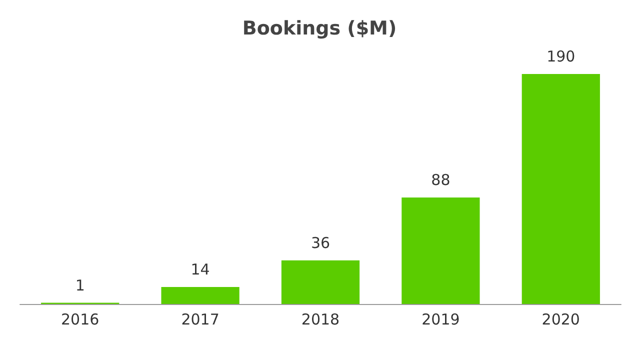  I want to click on data-label: 14, so click(200, 269).